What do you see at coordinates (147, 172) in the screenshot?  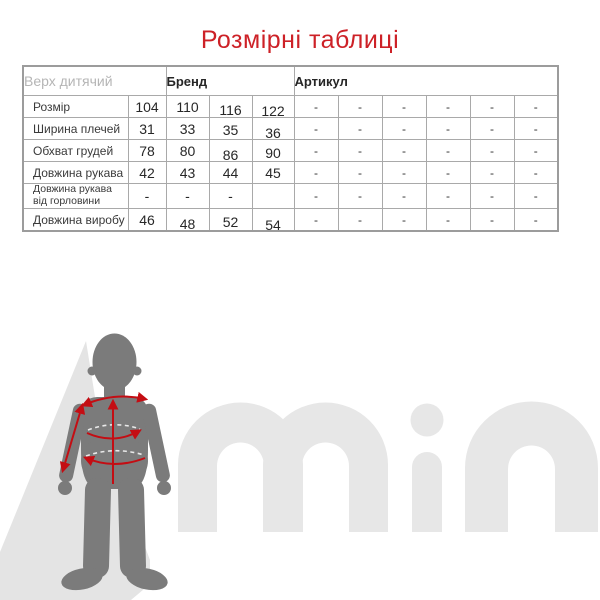 I see `value-cell: 42` at bounding box center [147, 172].